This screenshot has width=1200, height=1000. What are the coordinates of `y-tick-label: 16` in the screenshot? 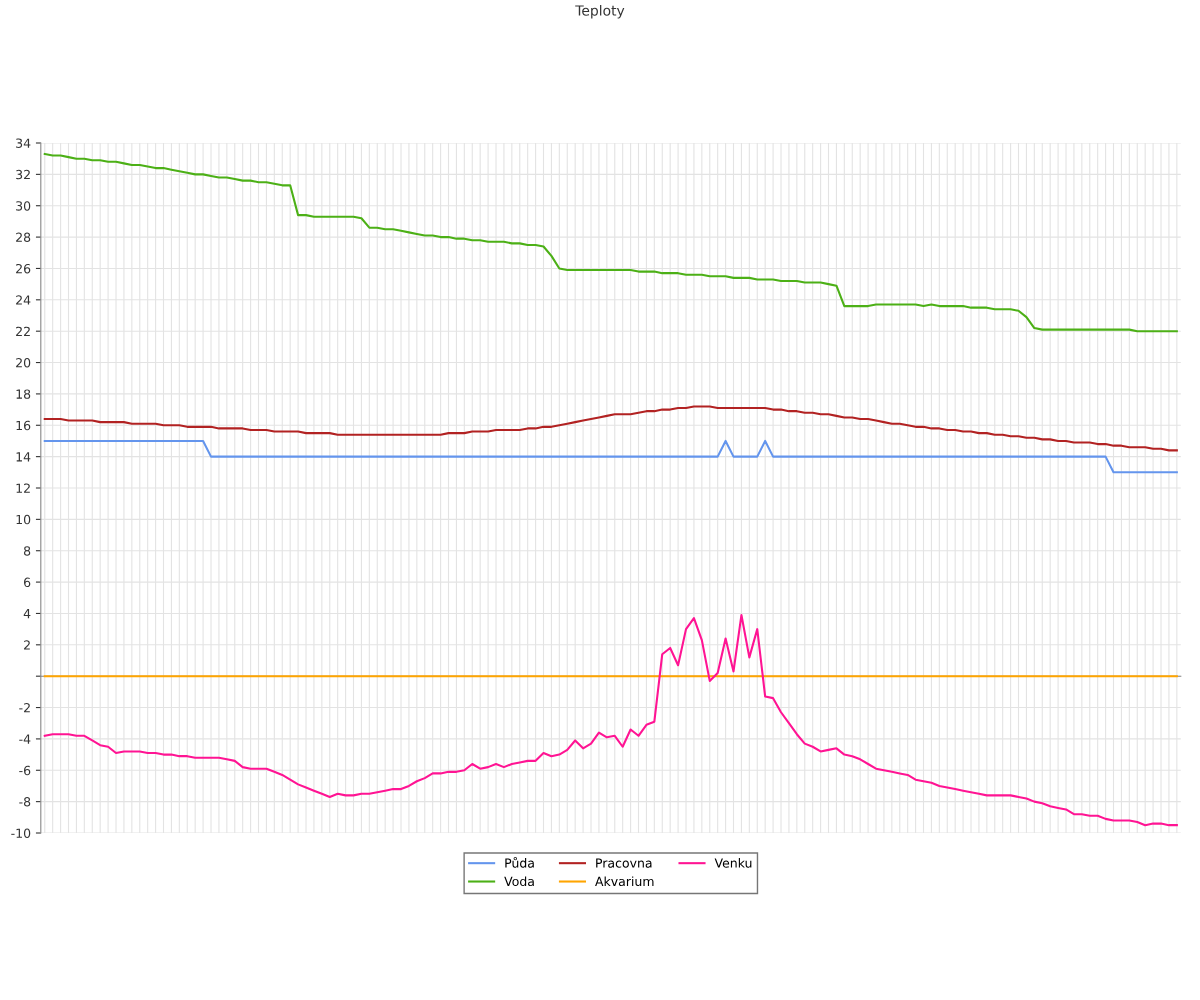 It's located at (23, 425).